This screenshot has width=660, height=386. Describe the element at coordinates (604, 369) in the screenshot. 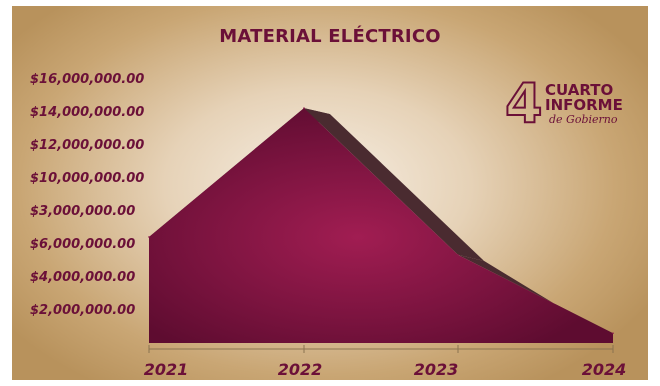

I see `x-tick-label: 2024` at that location.